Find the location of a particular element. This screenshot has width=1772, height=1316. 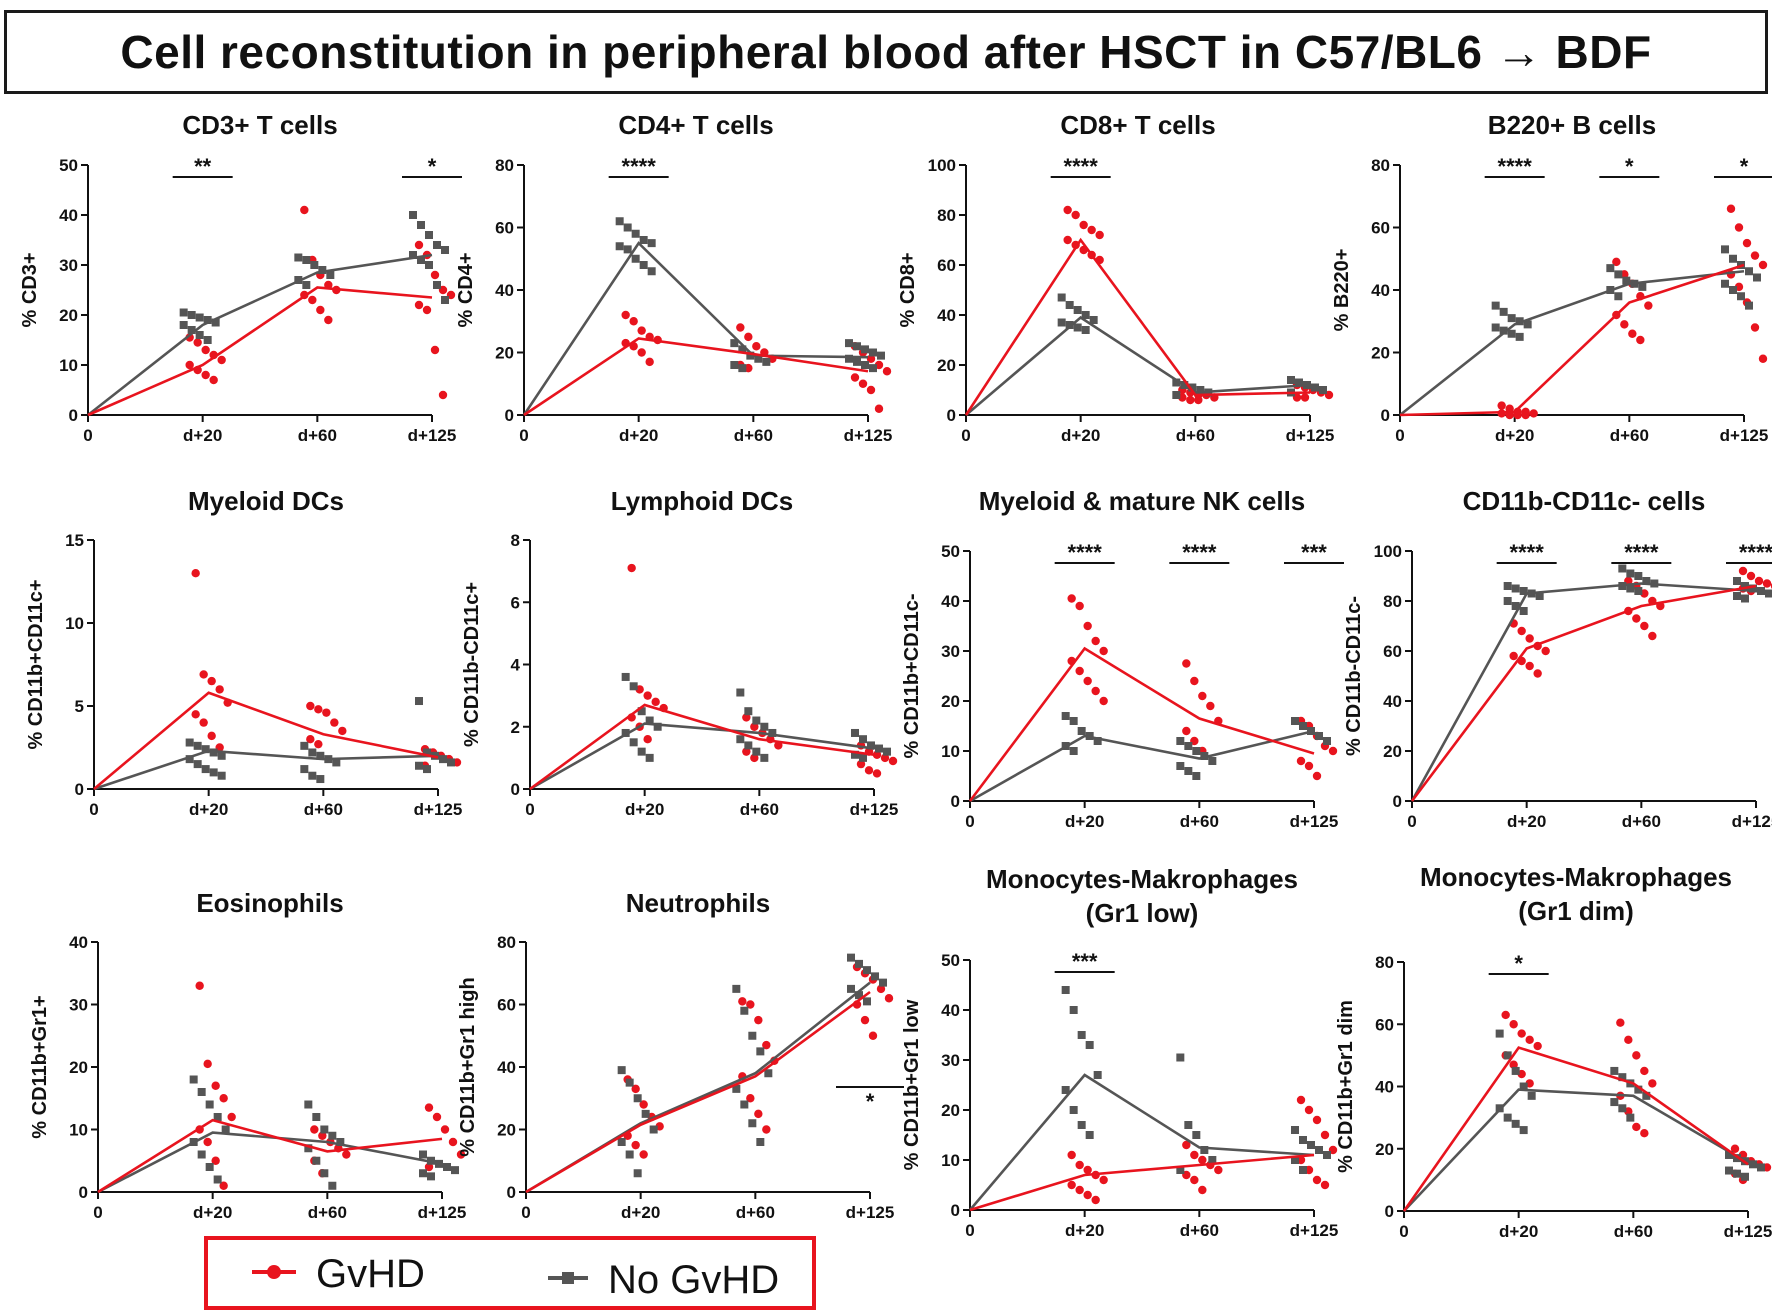

significance-label: **** is located at coordinates (1085, 552).